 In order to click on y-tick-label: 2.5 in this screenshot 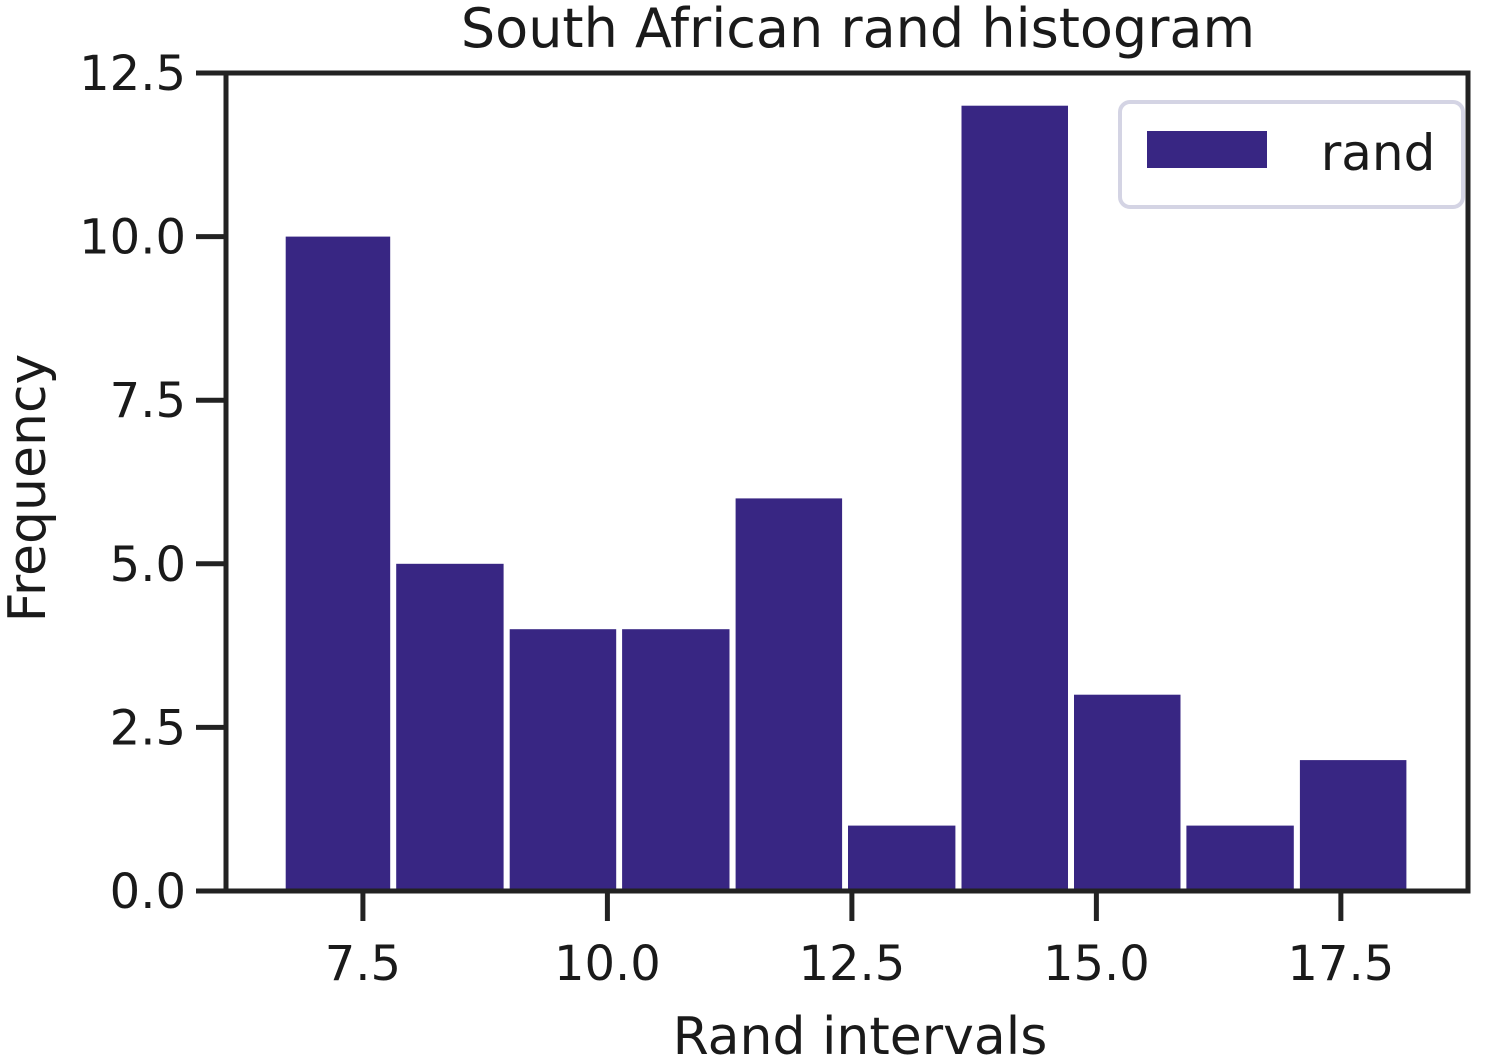, I will do `click(148, 728)`.